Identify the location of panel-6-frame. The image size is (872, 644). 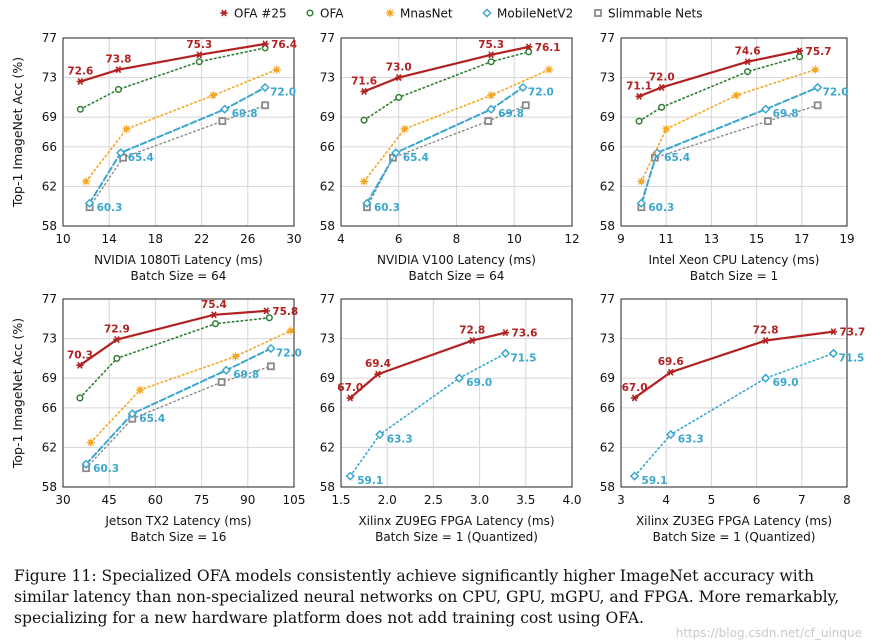
(734, 393).